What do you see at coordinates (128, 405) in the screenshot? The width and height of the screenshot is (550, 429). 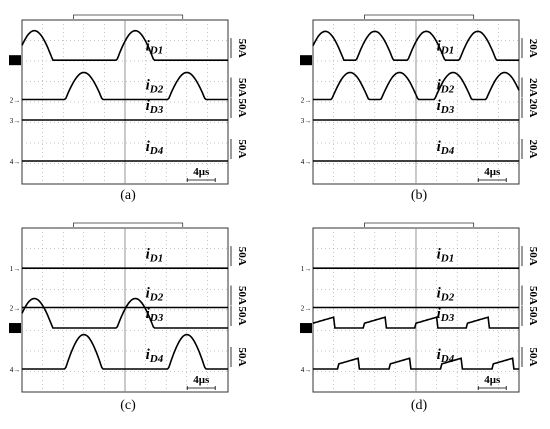 I see `panel-c-caption: (c)` at bounding box center [128, 405].